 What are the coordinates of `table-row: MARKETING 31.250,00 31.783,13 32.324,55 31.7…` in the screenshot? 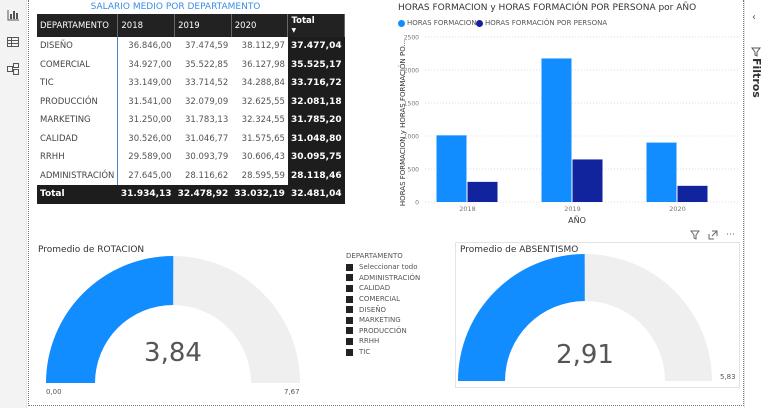 It's located at (191, 120).